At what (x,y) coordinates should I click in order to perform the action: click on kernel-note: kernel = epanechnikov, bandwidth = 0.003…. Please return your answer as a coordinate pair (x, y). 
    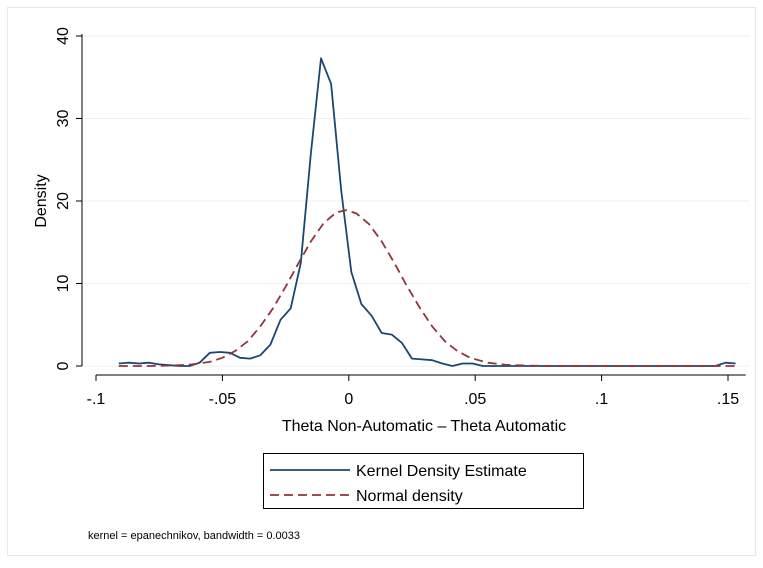
    Looking at the image, I should click on (194, 536).